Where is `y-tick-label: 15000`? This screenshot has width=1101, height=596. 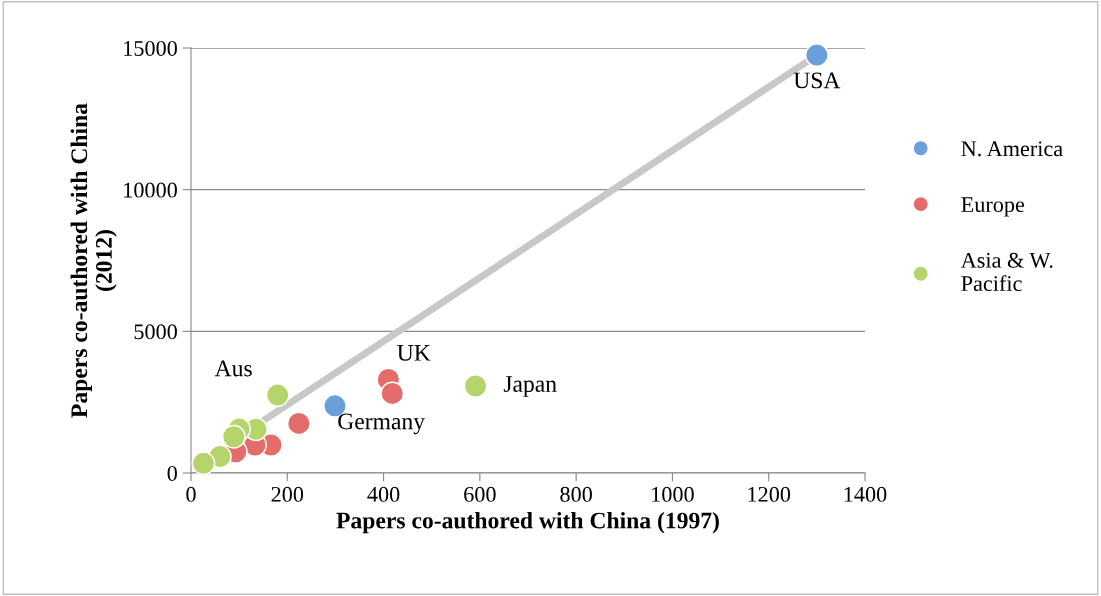
y-tick-label: 15000 is located at coordinates (150, 48).